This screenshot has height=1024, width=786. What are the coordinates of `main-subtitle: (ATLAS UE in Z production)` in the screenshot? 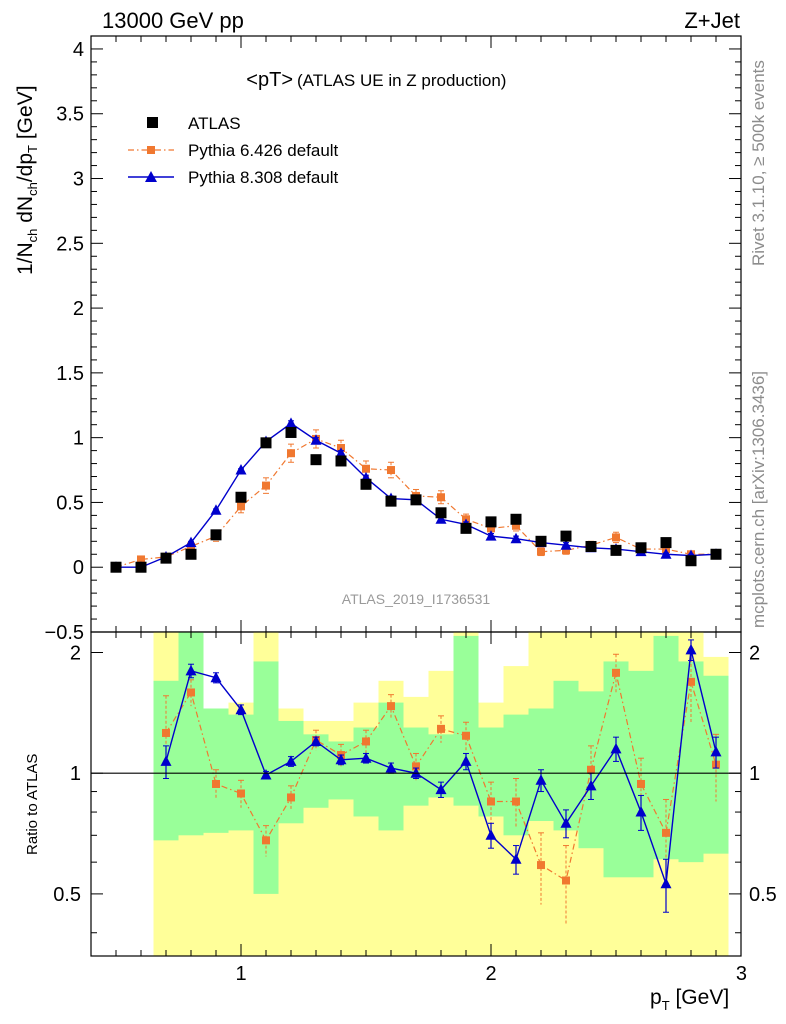 It's located at (401, 80).